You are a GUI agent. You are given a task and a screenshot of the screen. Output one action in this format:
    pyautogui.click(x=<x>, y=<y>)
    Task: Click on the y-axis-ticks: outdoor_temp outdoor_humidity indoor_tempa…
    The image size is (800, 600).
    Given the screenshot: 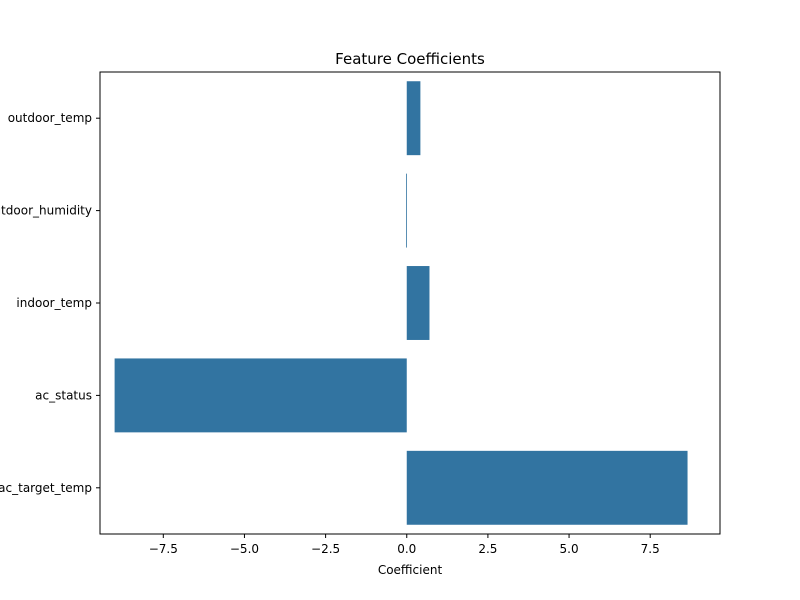 What is the action you would take?
    pyautogui.click(x=50, y=303)
    